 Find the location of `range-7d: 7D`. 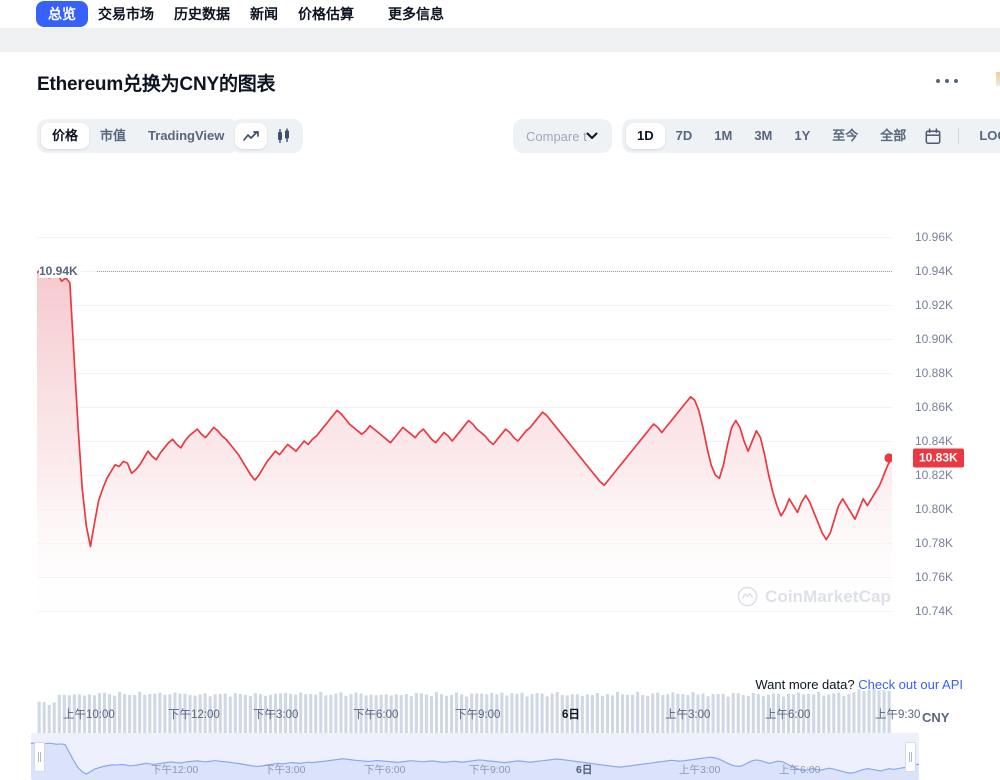

range-7d: 7D is located at coordinates (684, 135).